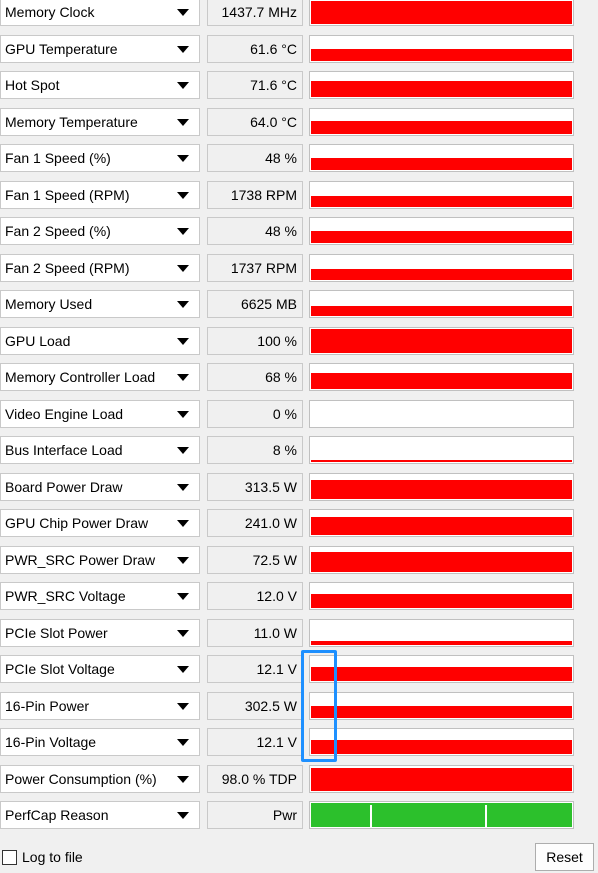 The image size is (598, 873). I want to click on sensor-name: PWR_SRC Power Draw, so click(80, 559).